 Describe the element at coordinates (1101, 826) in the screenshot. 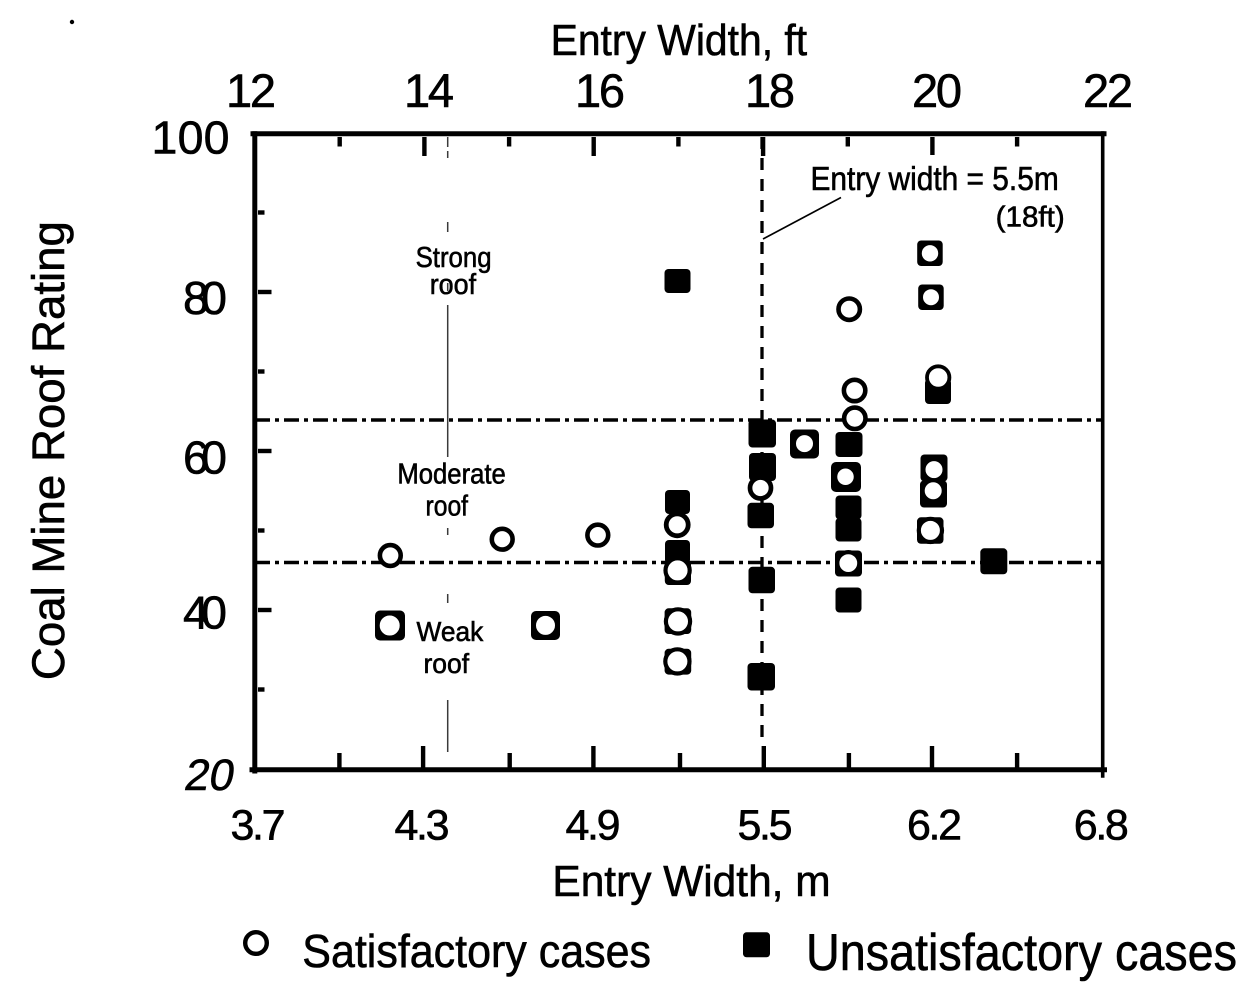

I see `svg-text: 6.8` at that location.